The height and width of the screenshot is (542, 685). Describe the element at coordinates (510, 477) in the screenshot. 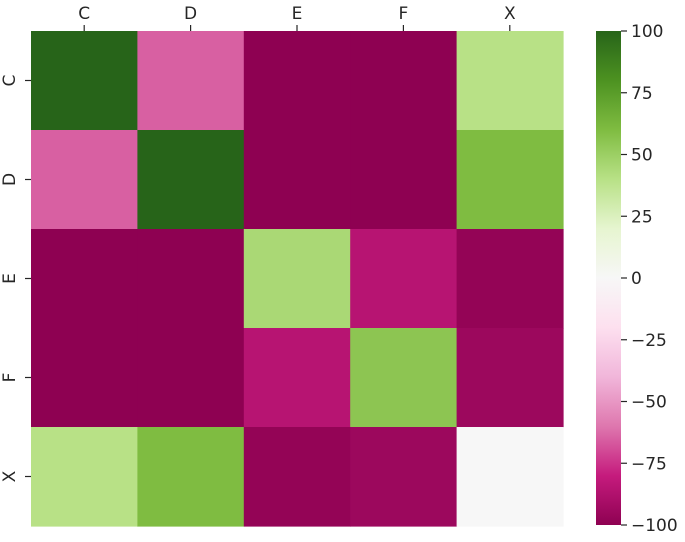

I see `heatmap-cell-X-X` at that location.